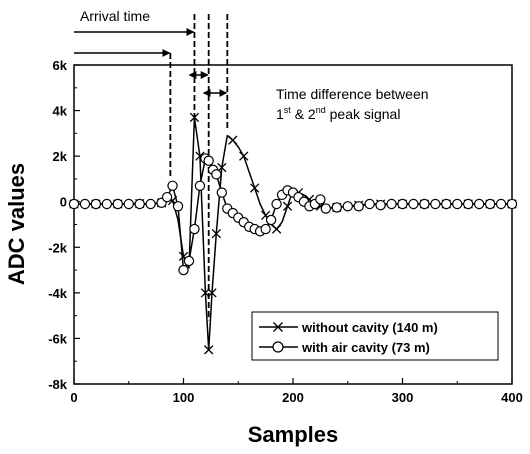  I want to click on y-tick-label: -6k, so click(58, 338).